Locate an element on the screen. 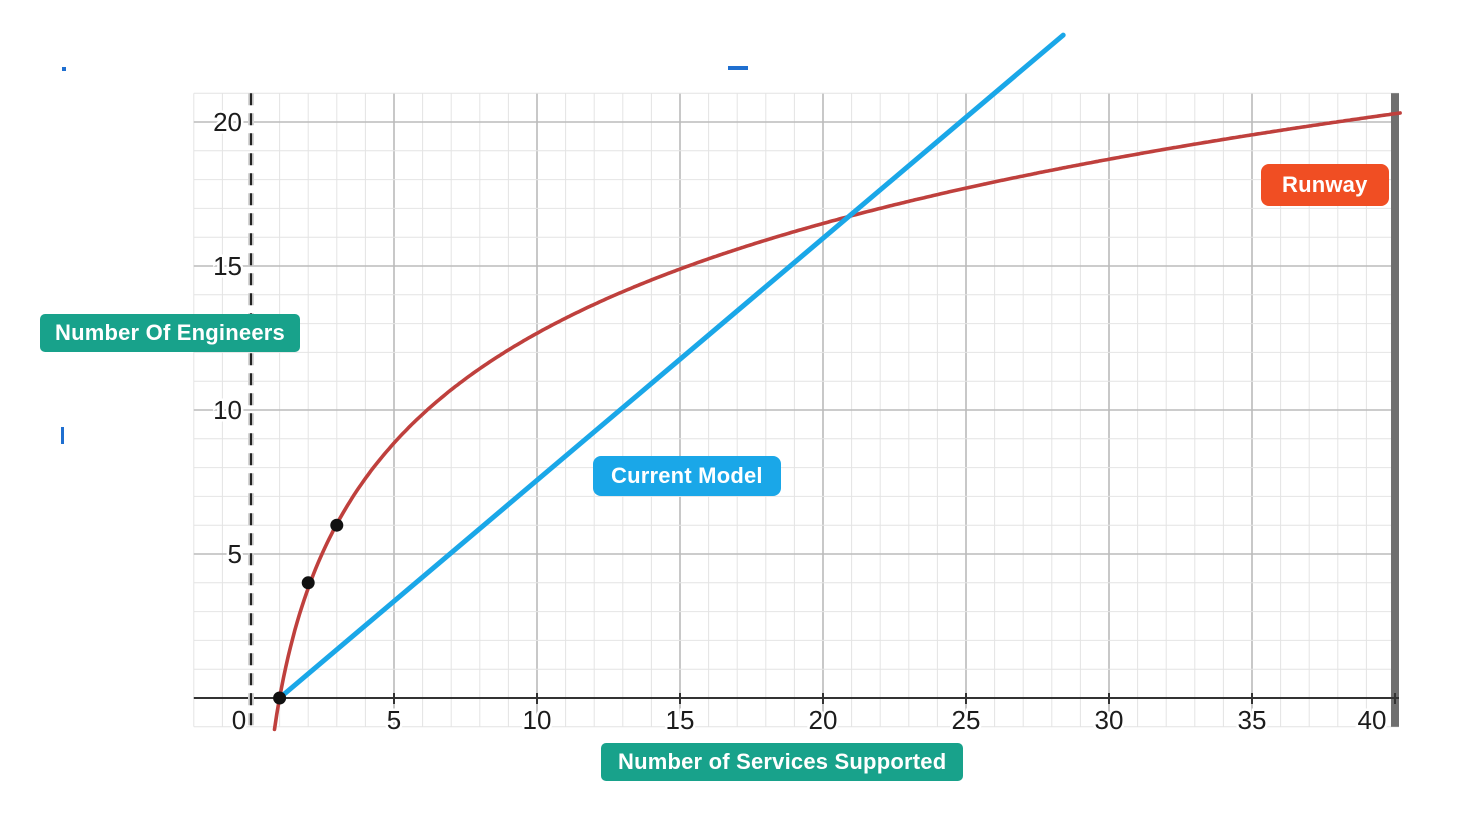  x-tick-label: 10 is located at coordinates (537, 720).